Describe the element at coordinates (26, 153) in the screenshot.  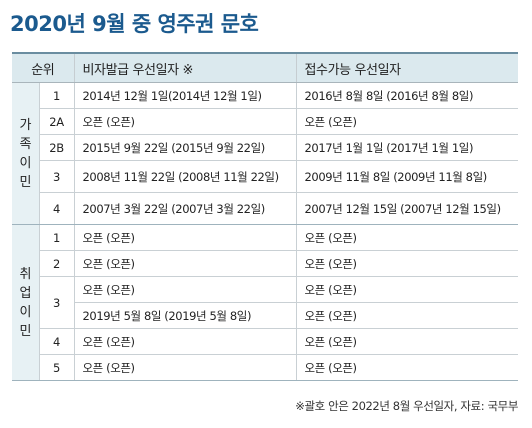
I see `family-group-label: 가 족 이 민` at that location.